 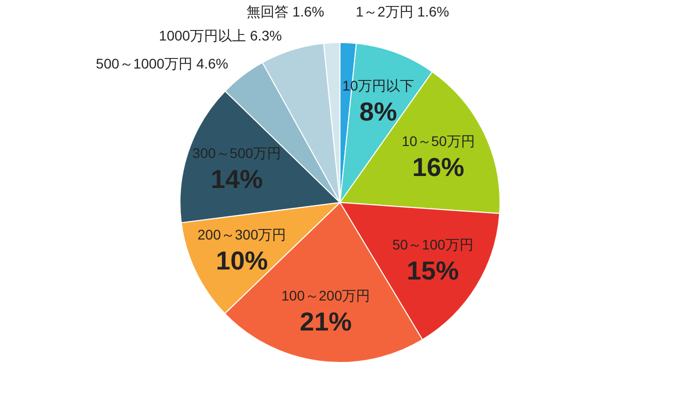 I want to click on data-label: 10%, so click(x=242, y=261).